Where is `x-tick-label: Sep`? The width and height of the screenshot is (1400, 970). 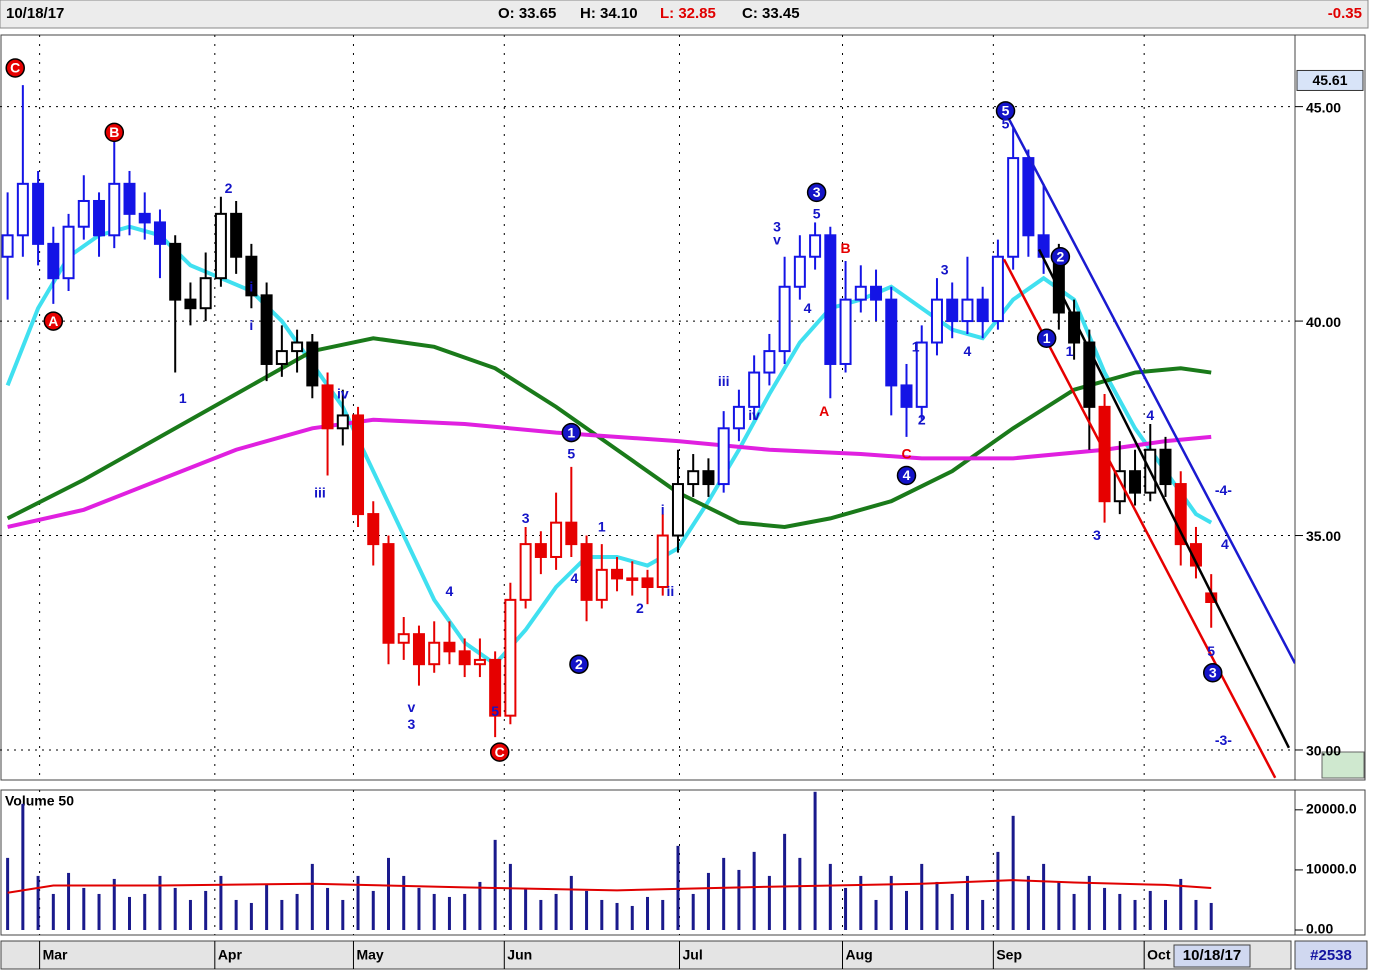 x-tick-label: Sep is located at coordinates (1009, 955).